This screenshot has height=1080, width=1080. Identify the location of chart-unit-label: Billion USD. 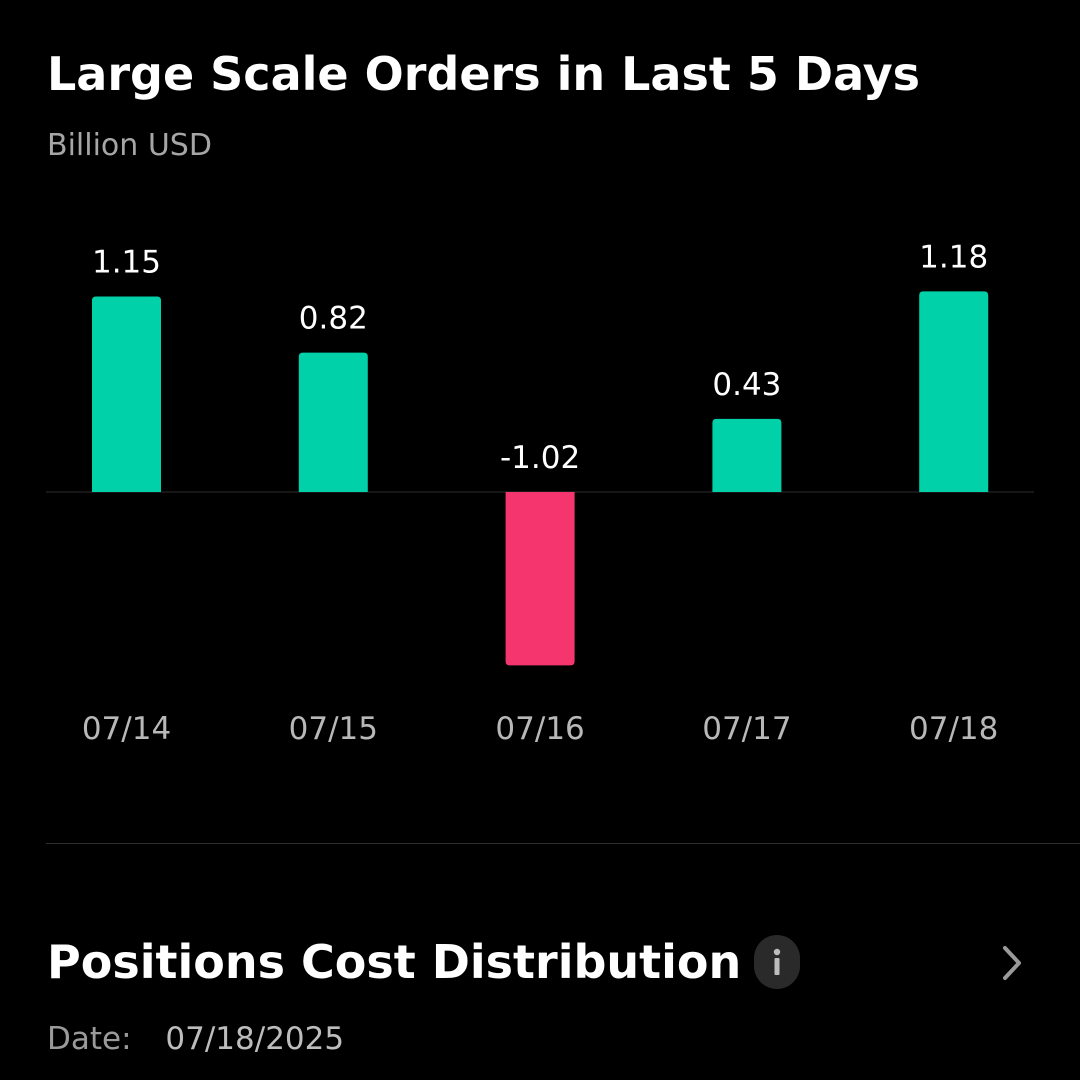
(129, 145).